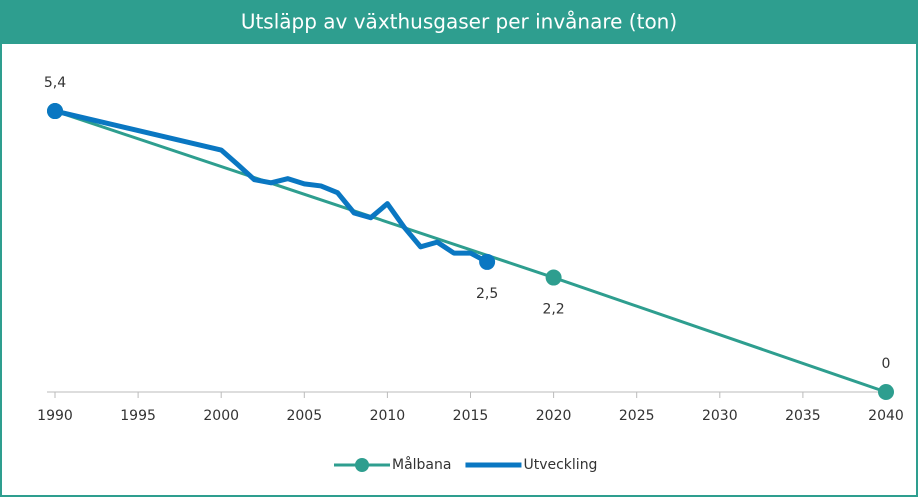  Describe the element at coordinates (554, 416) in the screenshot. I see `x-tick-label: 2020` at that location.